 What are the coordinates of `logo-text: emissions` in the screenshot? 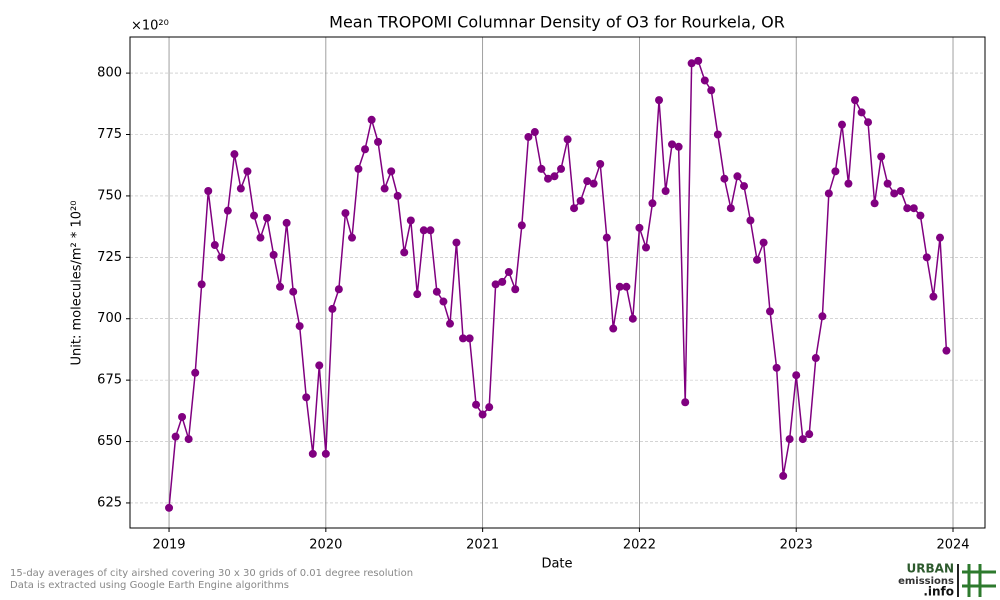 It's located at (926, 581).